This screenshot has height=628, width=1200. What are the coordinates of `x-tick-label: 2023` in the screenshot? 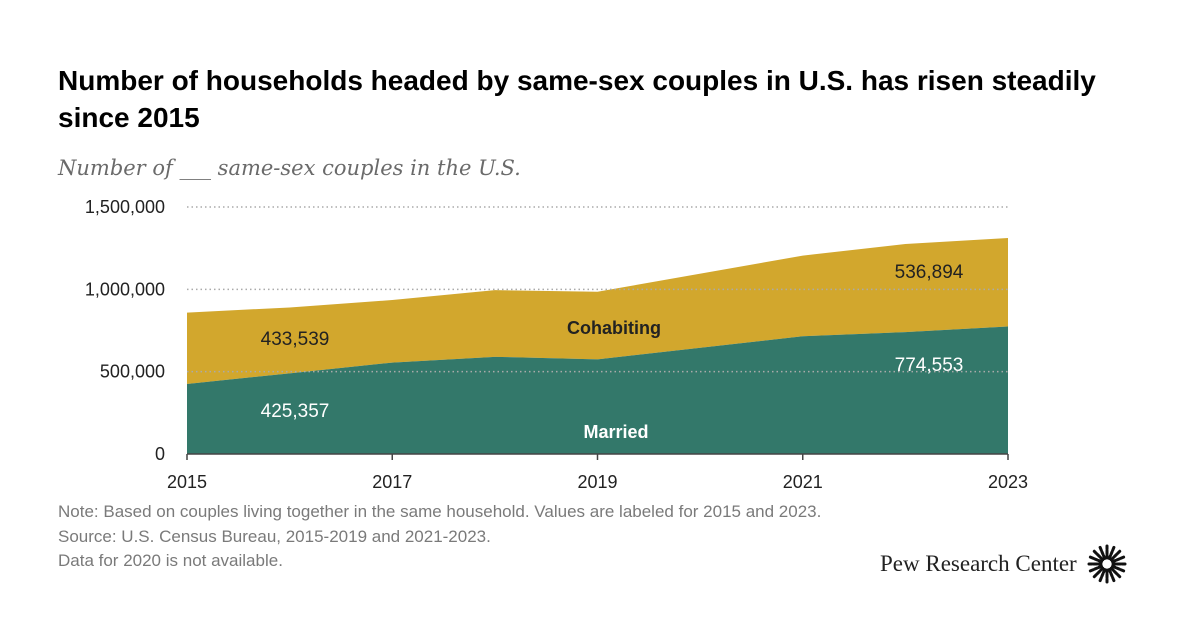 It's located at (1008, 482).